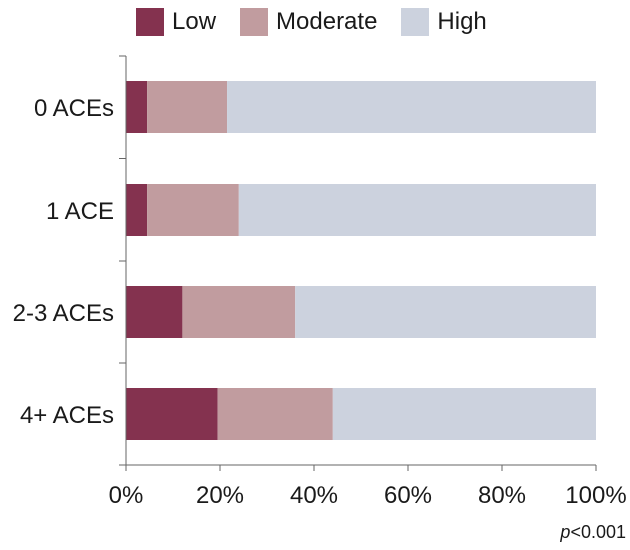 Image resolution: width=630 pixels, height=550 pixels. I want to click on x-tick-label-2: 40%, so click(314, 495).